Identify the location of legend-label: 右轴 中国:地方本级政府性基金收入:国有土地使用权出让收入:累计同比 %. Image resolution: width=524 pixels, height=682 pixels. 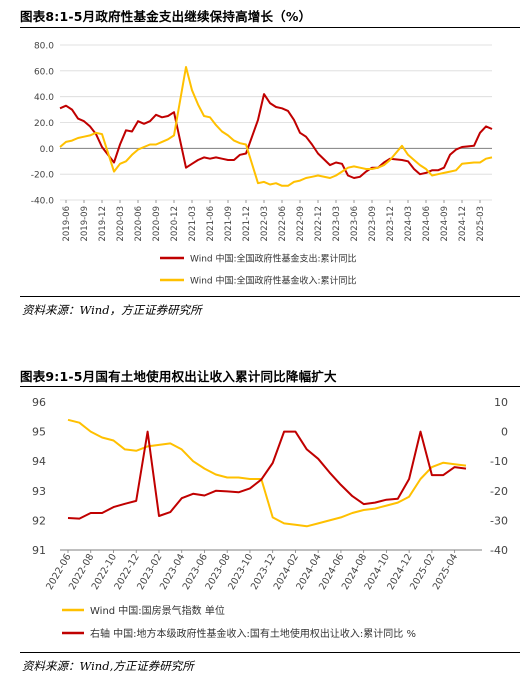
(253, 633).